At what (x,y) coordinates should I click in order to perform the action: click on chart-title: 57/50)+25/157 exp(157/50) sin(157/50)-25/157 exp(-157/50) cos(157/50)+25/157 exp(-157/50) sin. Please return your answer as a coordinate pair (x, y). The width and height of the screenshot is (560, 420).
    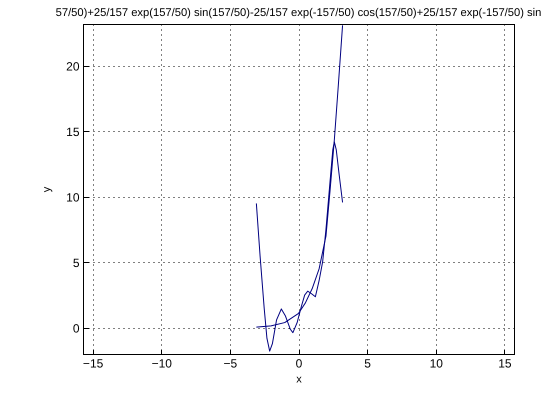
    Looking at the image, I should click on (299, 12).